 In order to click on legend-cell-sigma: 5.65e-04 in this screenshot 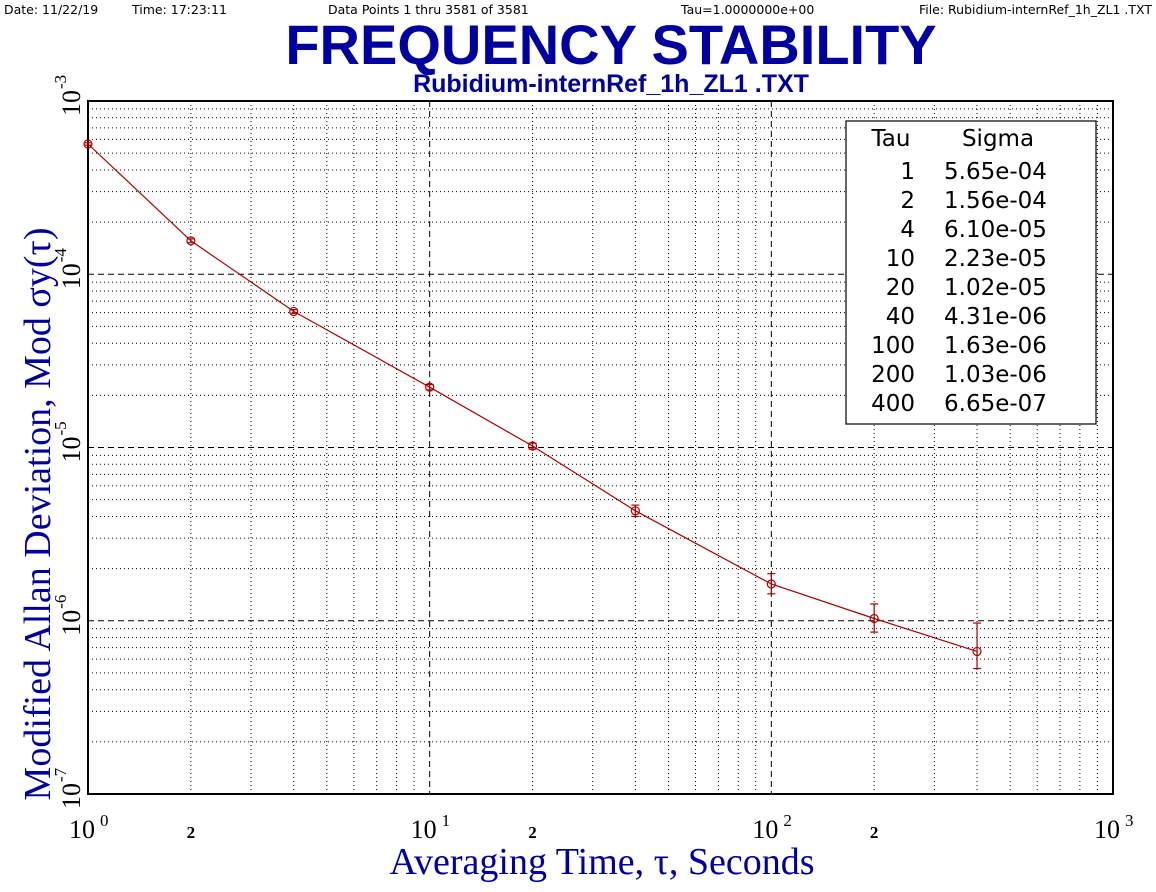, I will do `click(995, 172)`.